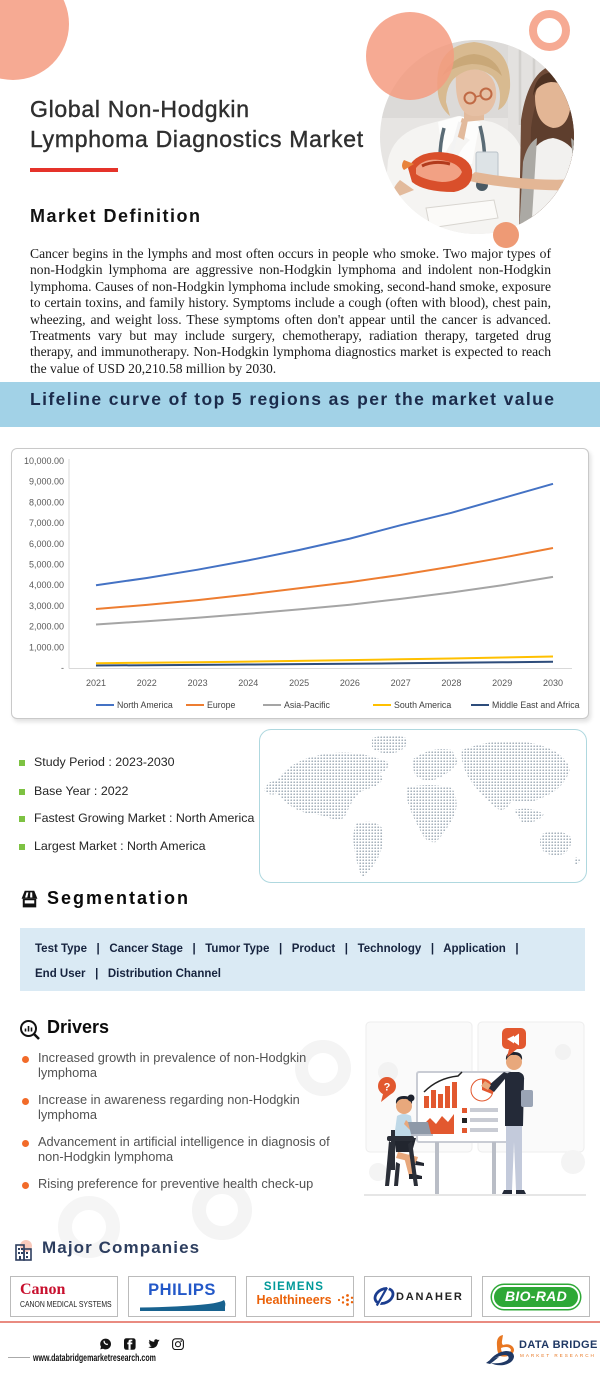 This screenshot has width=600, height=1380. I want to click on svg-text: North America, so click(145, 705).